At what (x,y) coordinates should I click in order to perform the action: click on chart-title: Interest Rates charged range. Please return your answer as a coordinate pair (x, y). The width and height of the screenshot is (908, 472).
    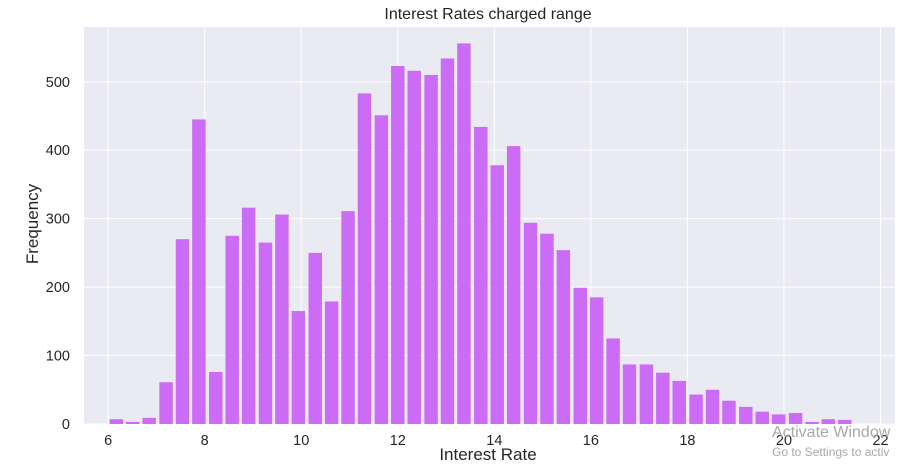
    Looking at the image, I should click on (487, 14).